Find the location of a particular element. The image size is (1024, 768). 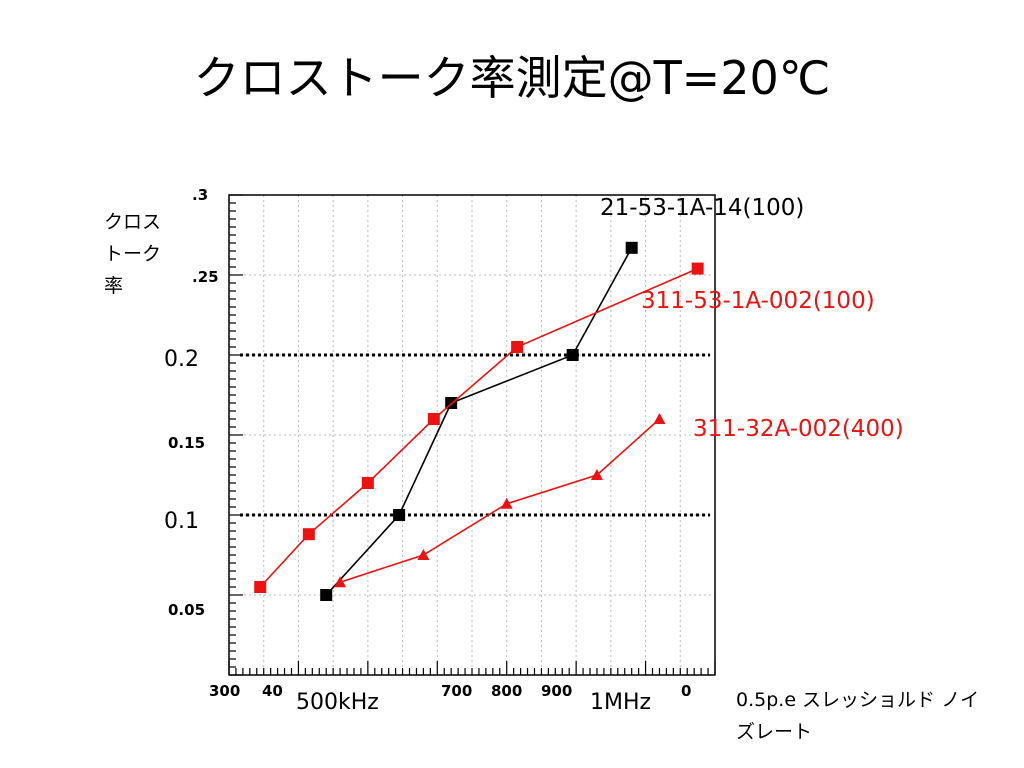

reference-lines is located at coordinates (475, 435).